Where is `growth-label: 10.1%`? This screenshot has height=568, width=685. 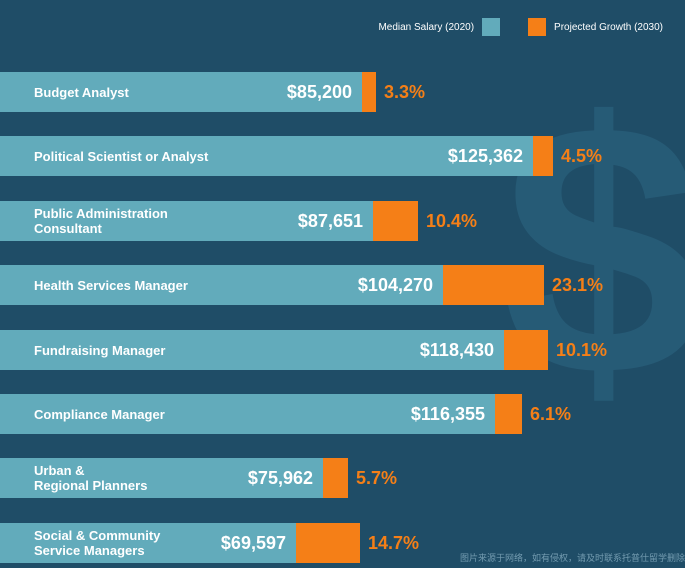 growth-label: 10.1% is located at coordinates (582, 350).